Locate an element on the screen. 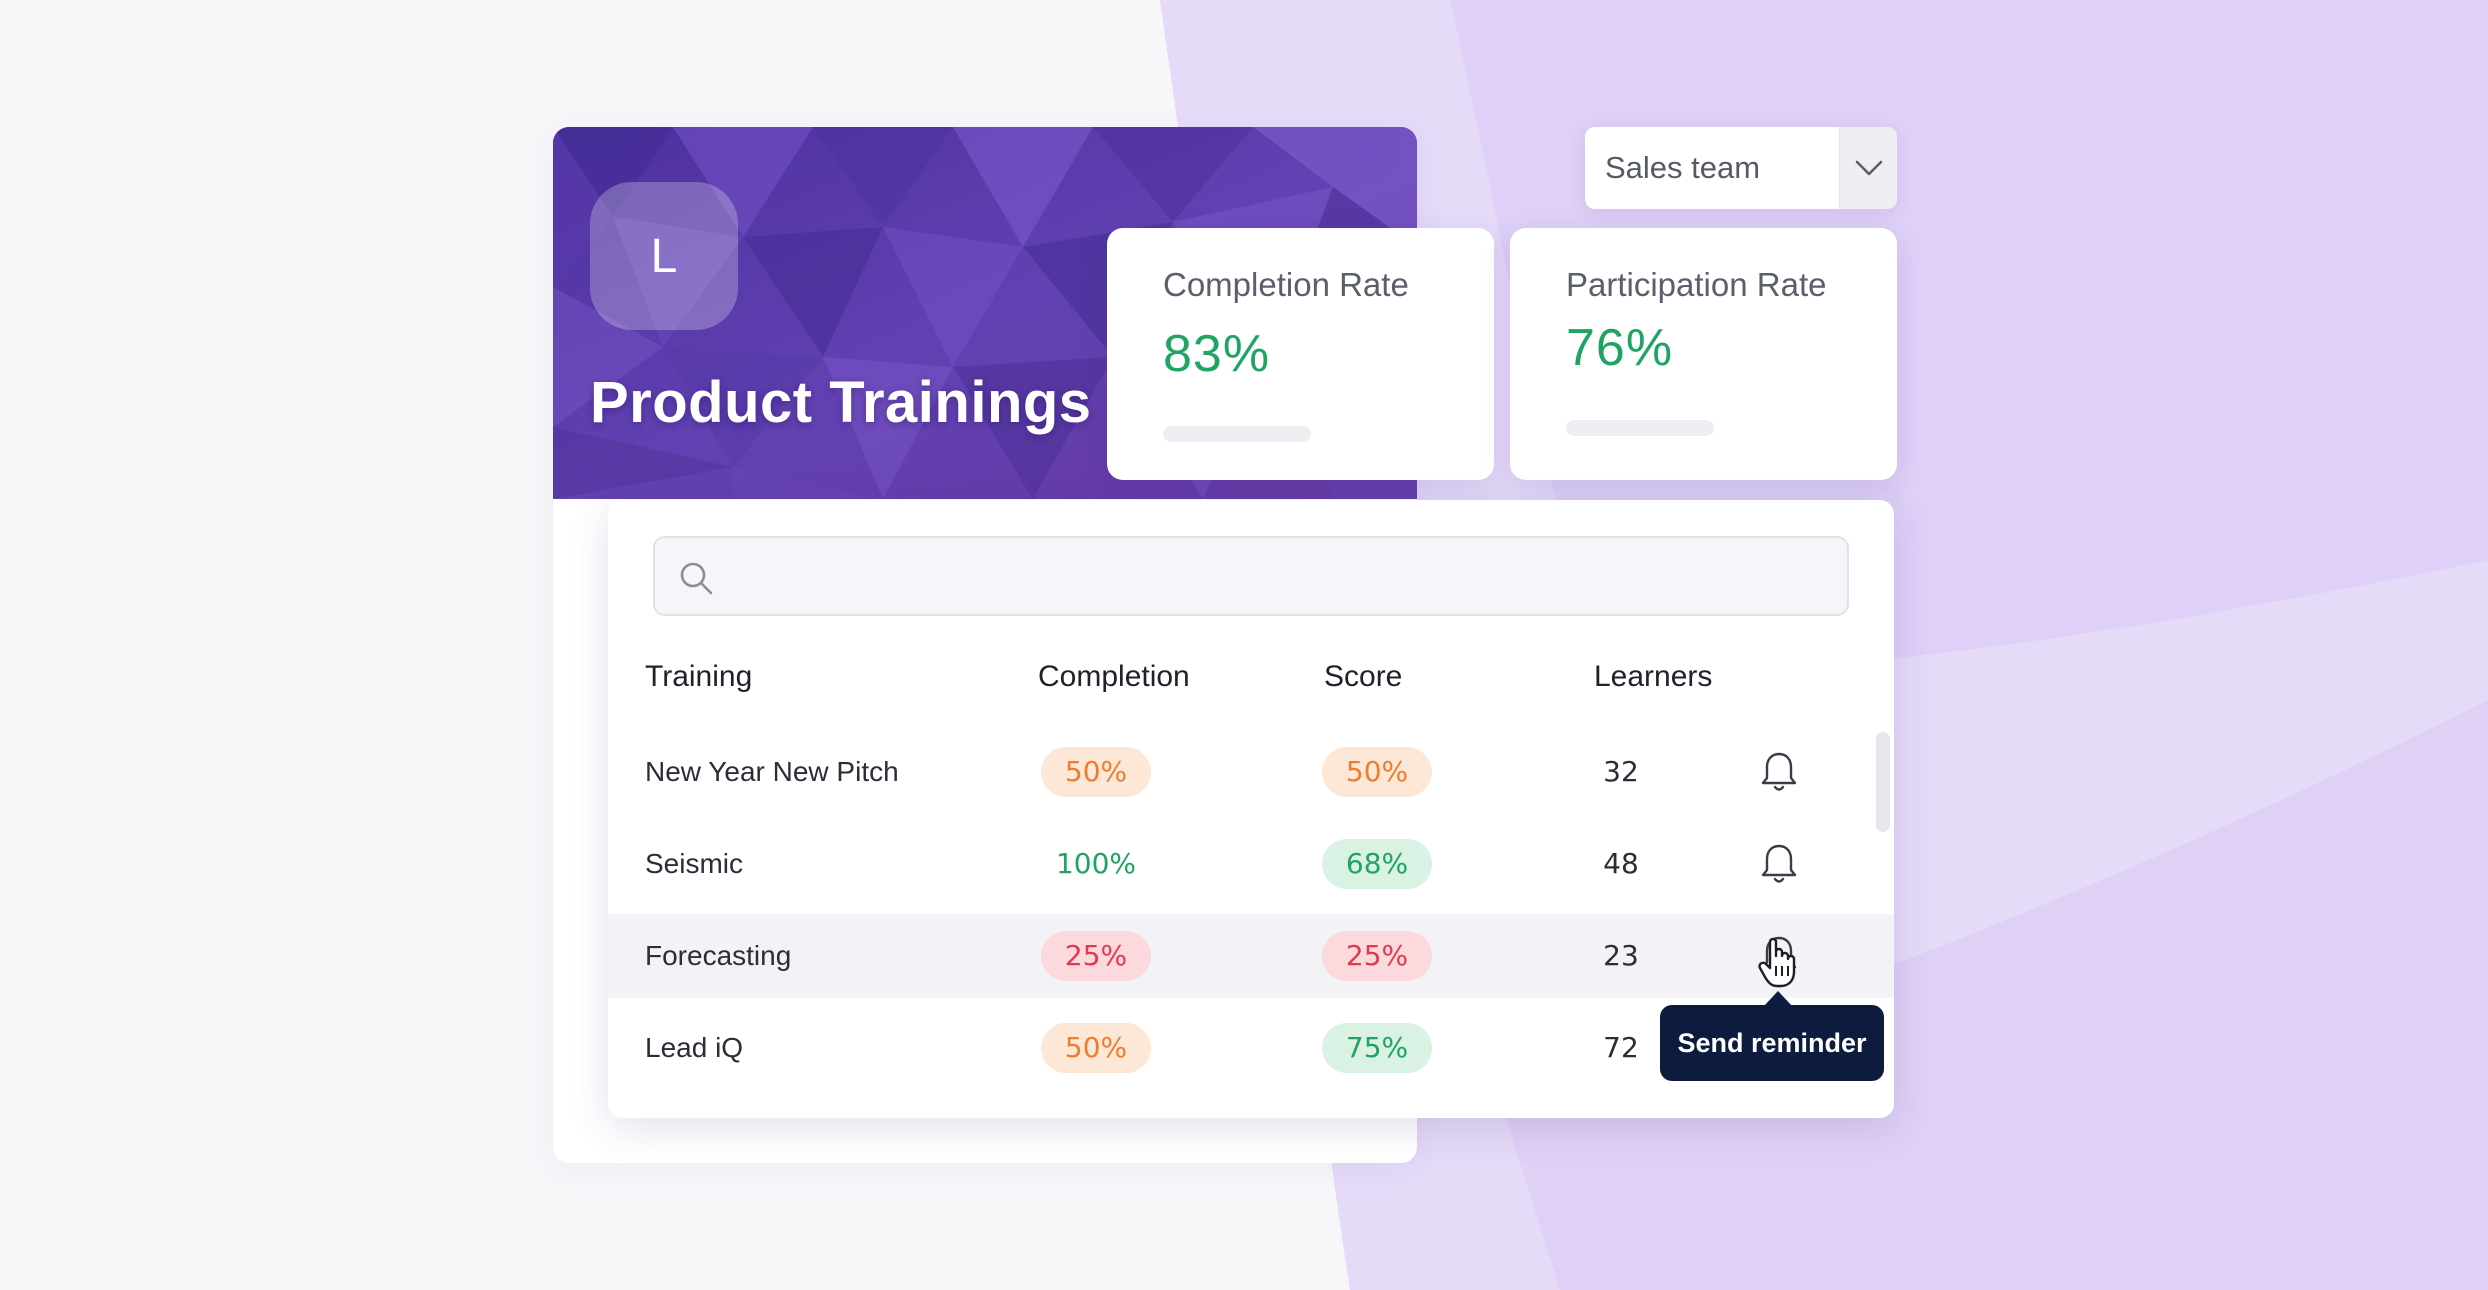 This screenshot has height=1290, width=2488. search-field is located at coordinates (1251, 576).